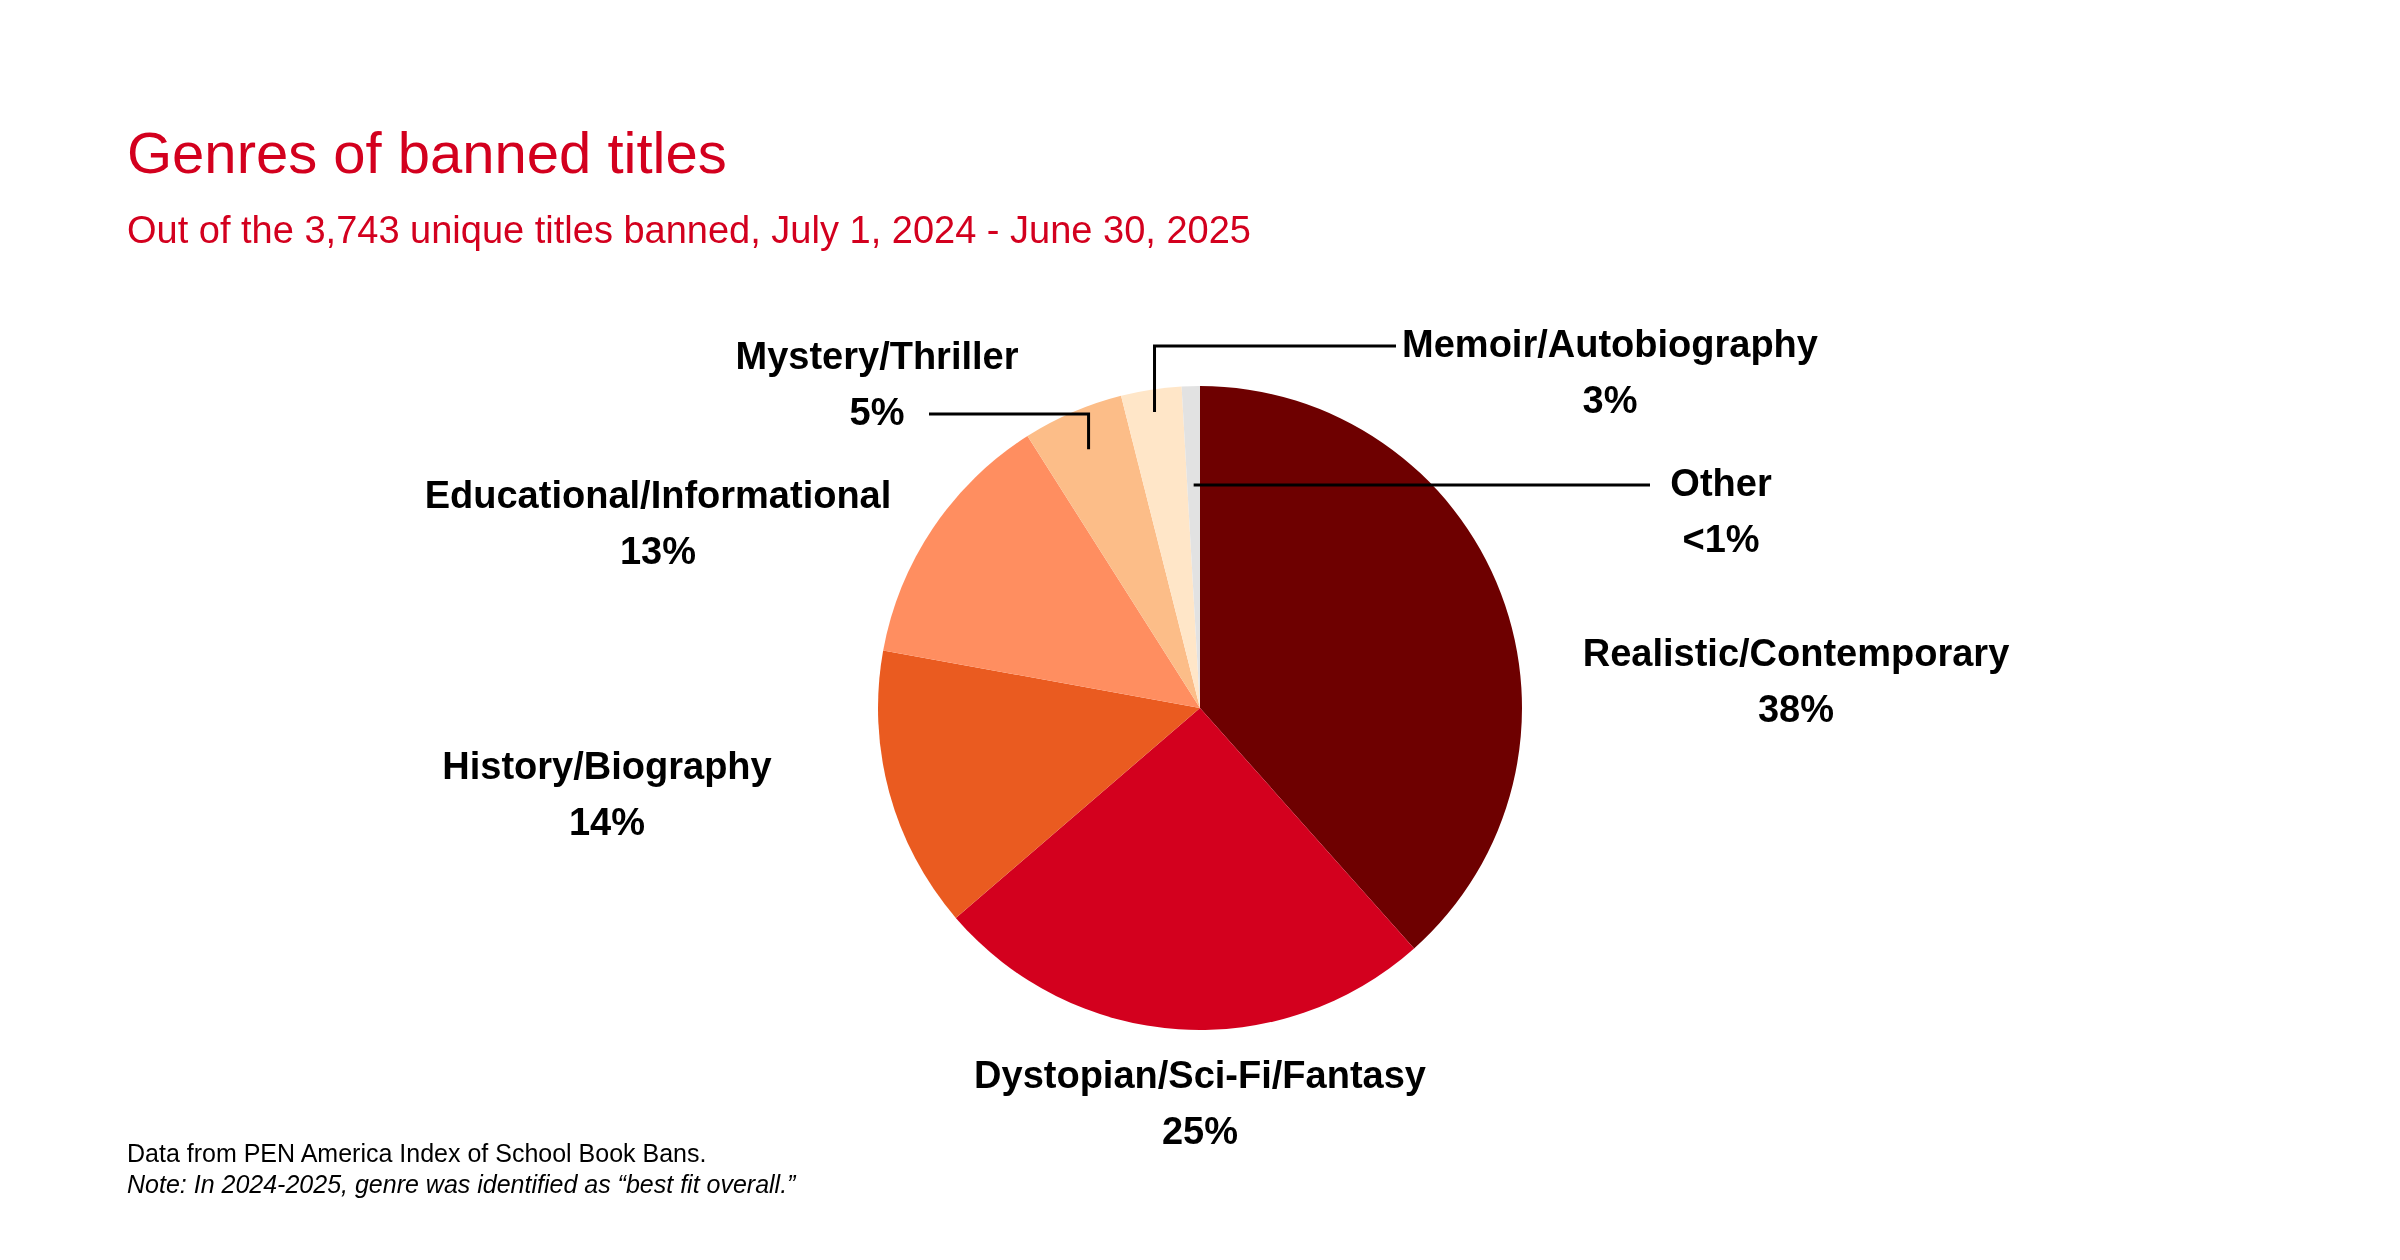  I want to click on slice-label: Other, so click(1721, 483).